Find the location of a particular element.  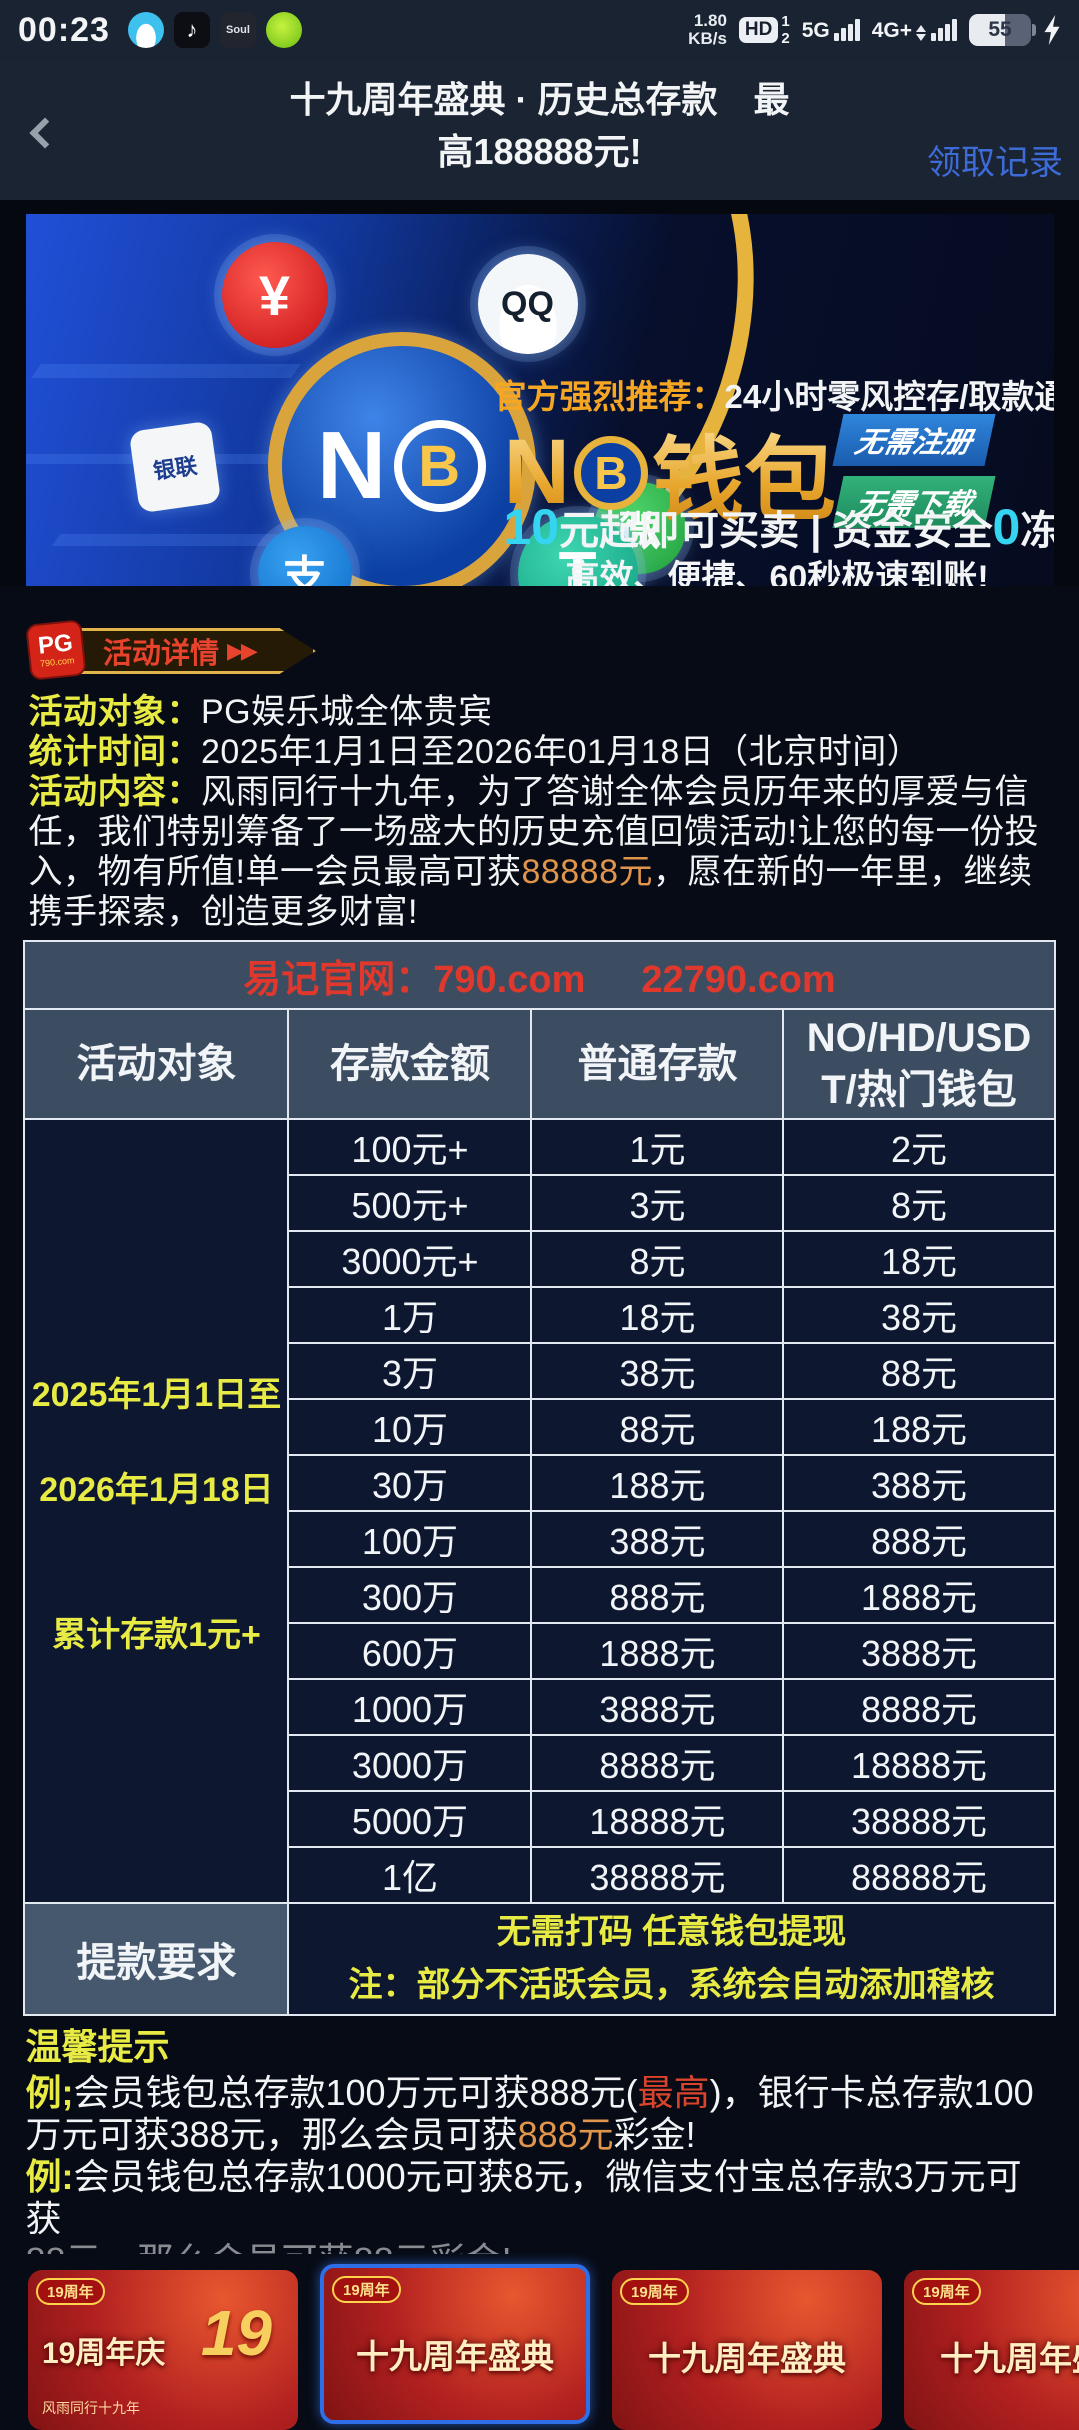

promo-thumbnail-gala-2: 19周年 十九周年盛典 is located at coordinates (747, 2350).